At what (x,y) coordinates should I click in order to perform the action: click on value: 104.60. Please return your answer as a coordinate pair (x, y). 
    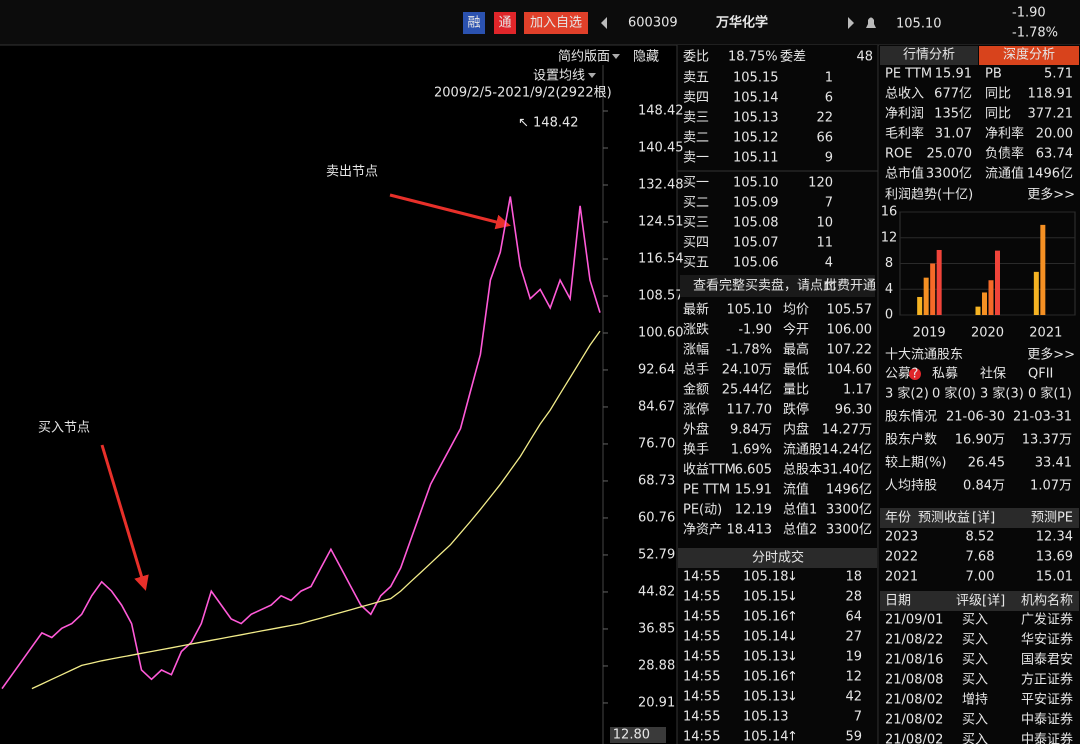
    Looking at the image, I should click on (850, 370).